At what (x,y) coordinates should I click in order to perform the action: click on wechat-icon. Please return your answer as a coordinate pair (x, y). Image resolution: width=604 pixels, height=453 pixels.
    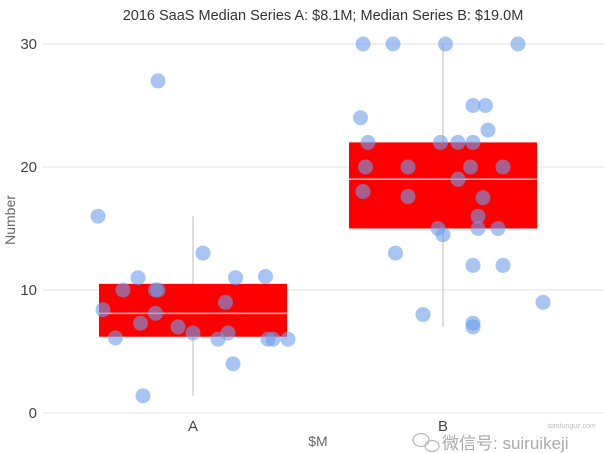
    Looking at the image, I should click on (426, 442).